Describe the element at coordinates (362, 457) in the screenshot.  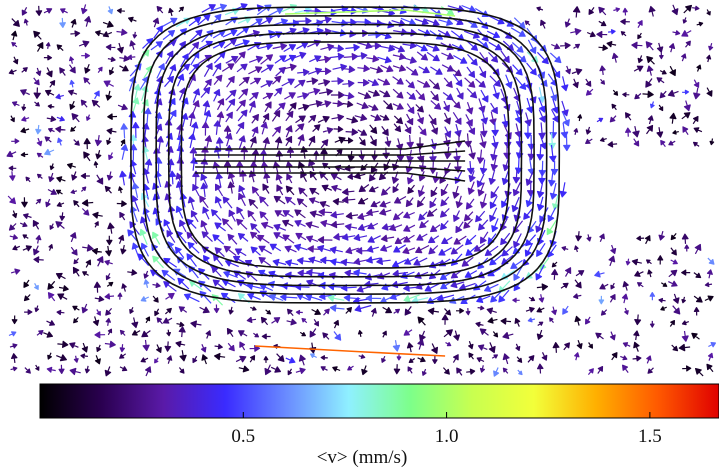
I see `colorbar-label: <v> (mm/s)` at that location.